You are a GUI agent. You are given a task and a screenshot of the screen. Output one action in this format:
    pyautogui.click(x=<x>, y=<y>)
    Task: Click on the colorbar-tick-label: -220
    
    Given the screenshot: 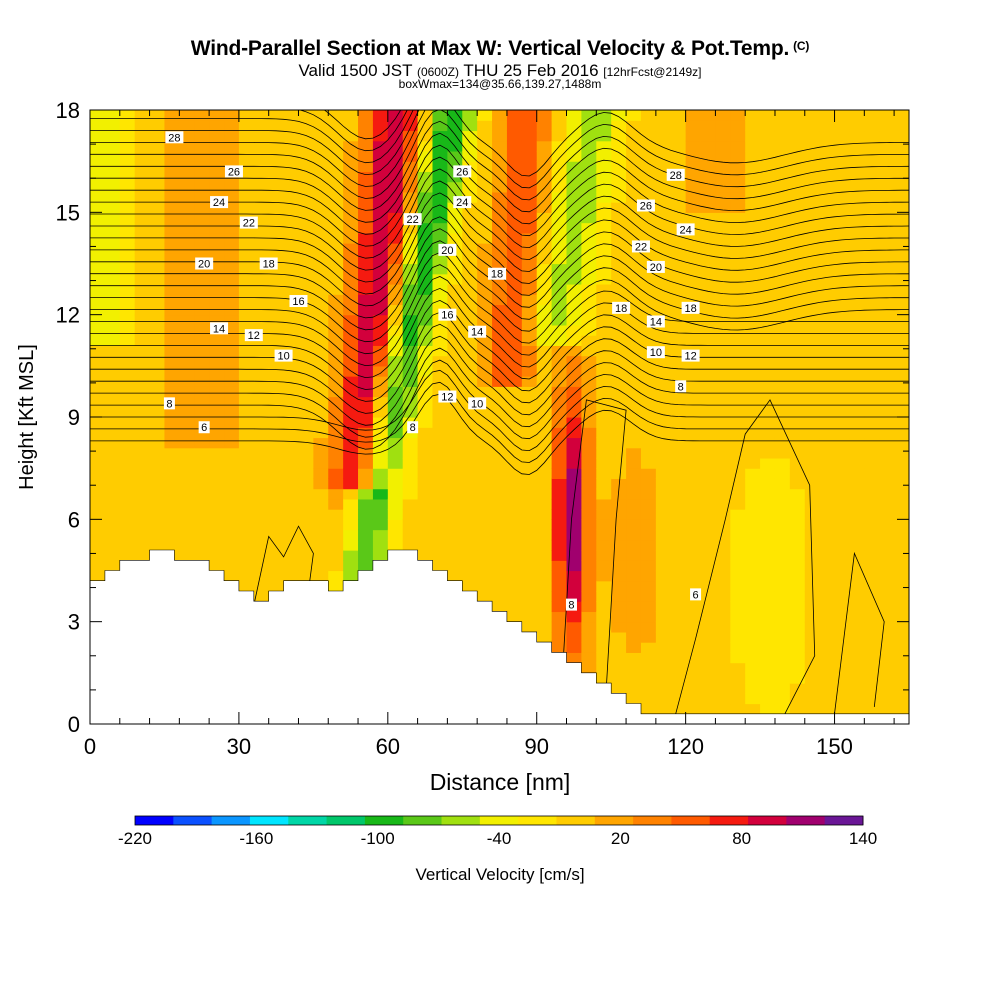 What is the action you would take?
    pyautogui.click(x=135, y=838)
    